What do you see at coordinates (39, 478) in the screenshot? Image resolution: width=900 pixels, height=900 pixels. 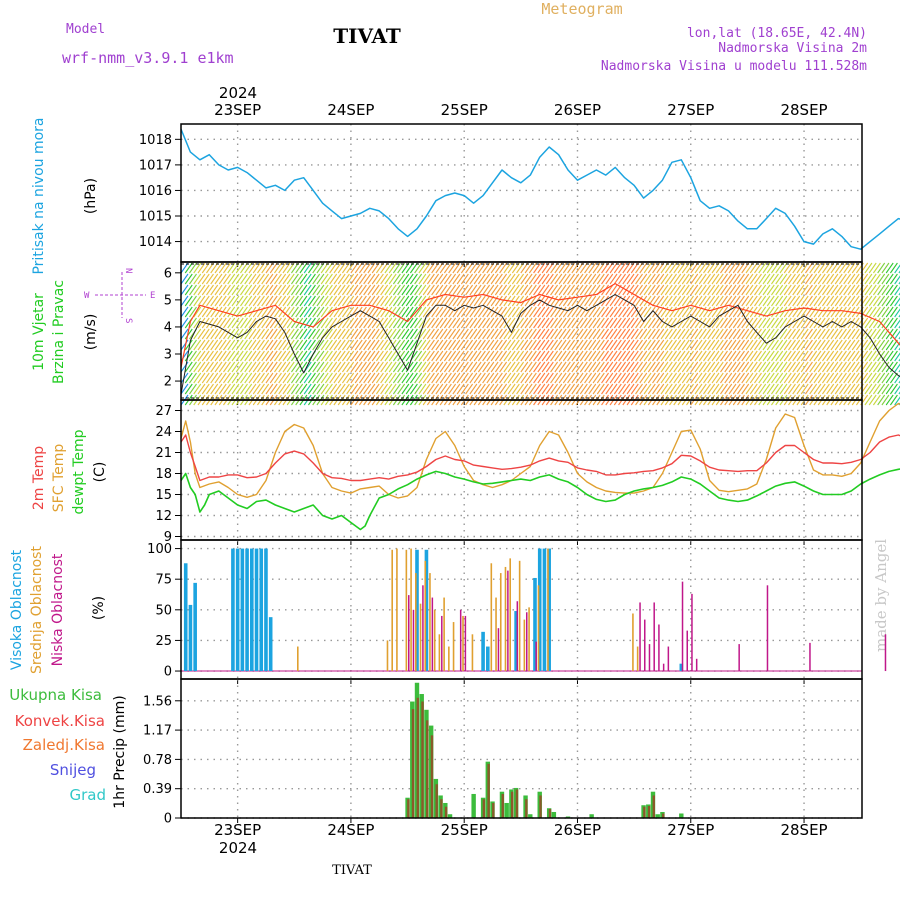 I see `t2m-label: 2m Temp` at bounding box center [39, 478].